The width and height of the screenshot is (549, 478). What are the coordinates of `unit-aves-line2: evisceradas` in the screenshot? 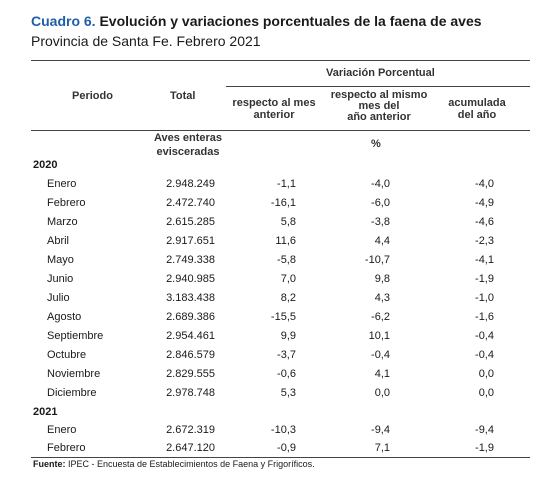 It's located at (188, 152).